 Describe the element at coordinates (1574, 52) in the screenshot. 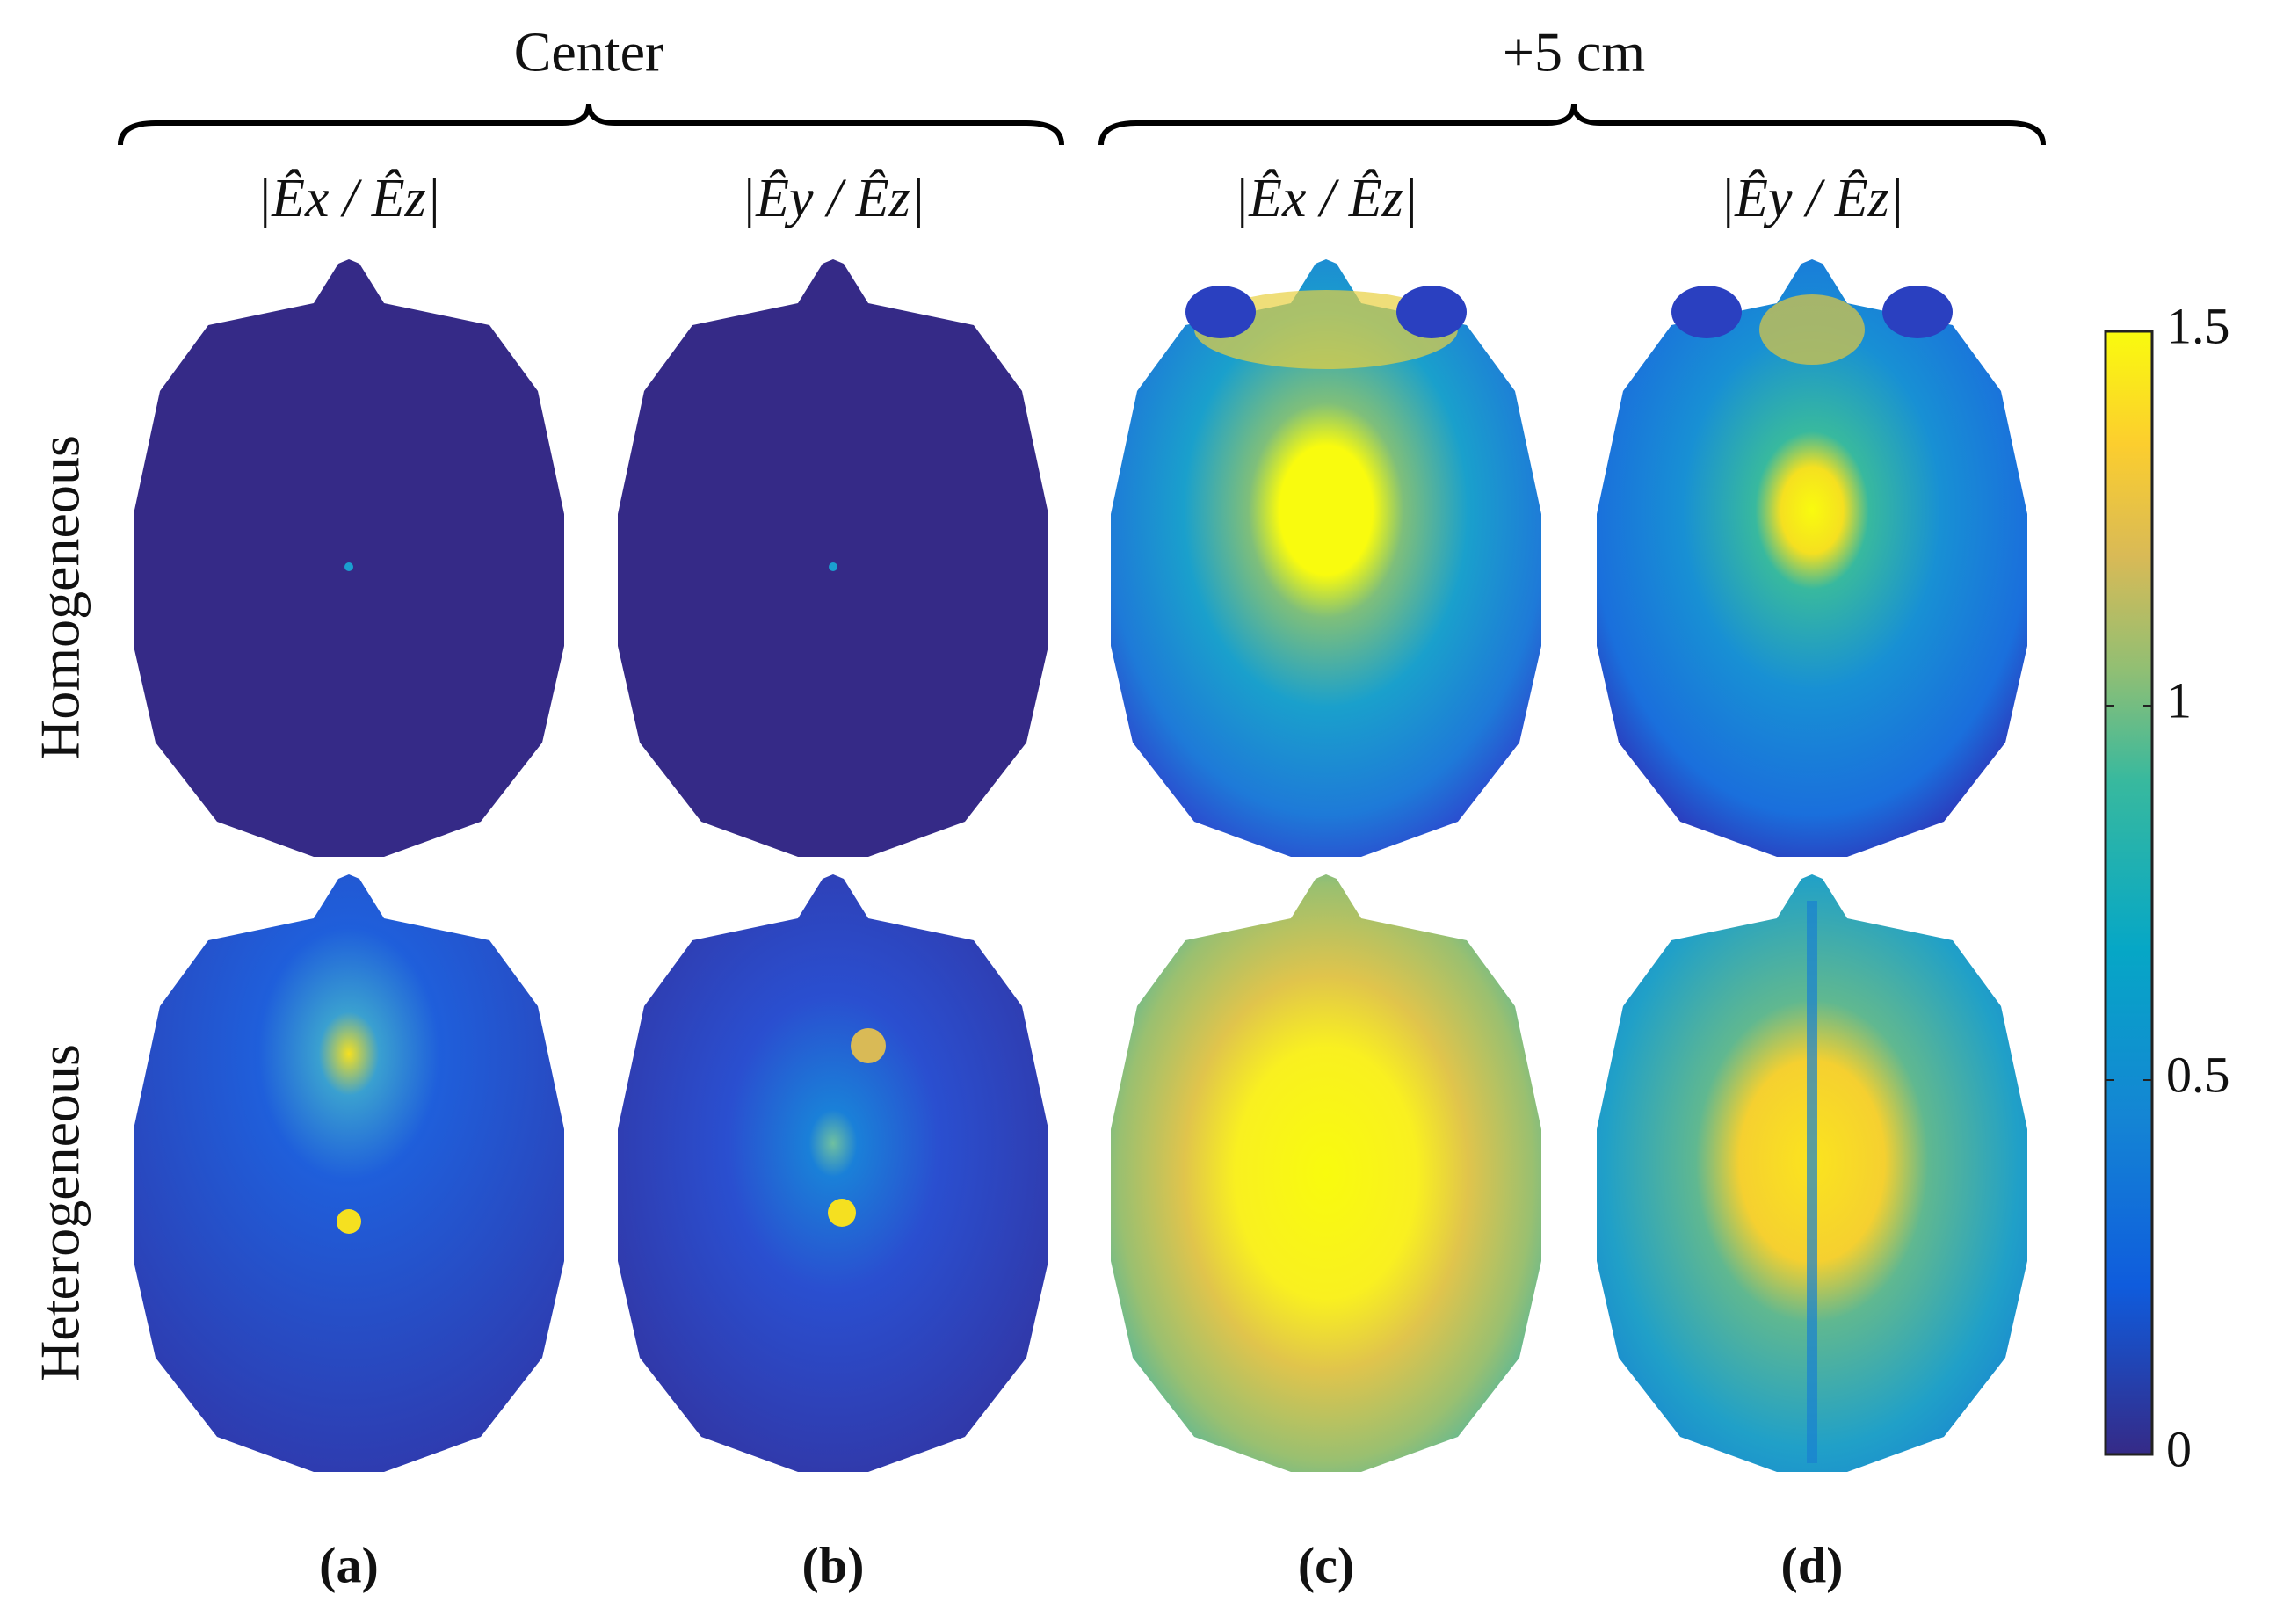

I see `group-label: +5 cm` at that location.